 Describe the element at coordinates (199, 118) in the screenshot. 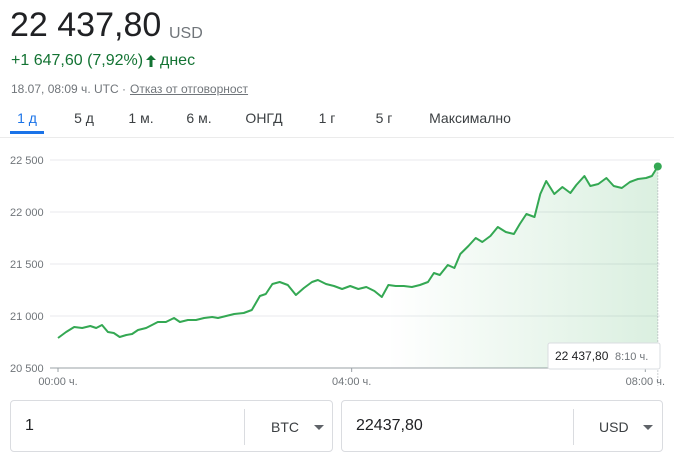

I see `range-tab: 6 м.` at that location.